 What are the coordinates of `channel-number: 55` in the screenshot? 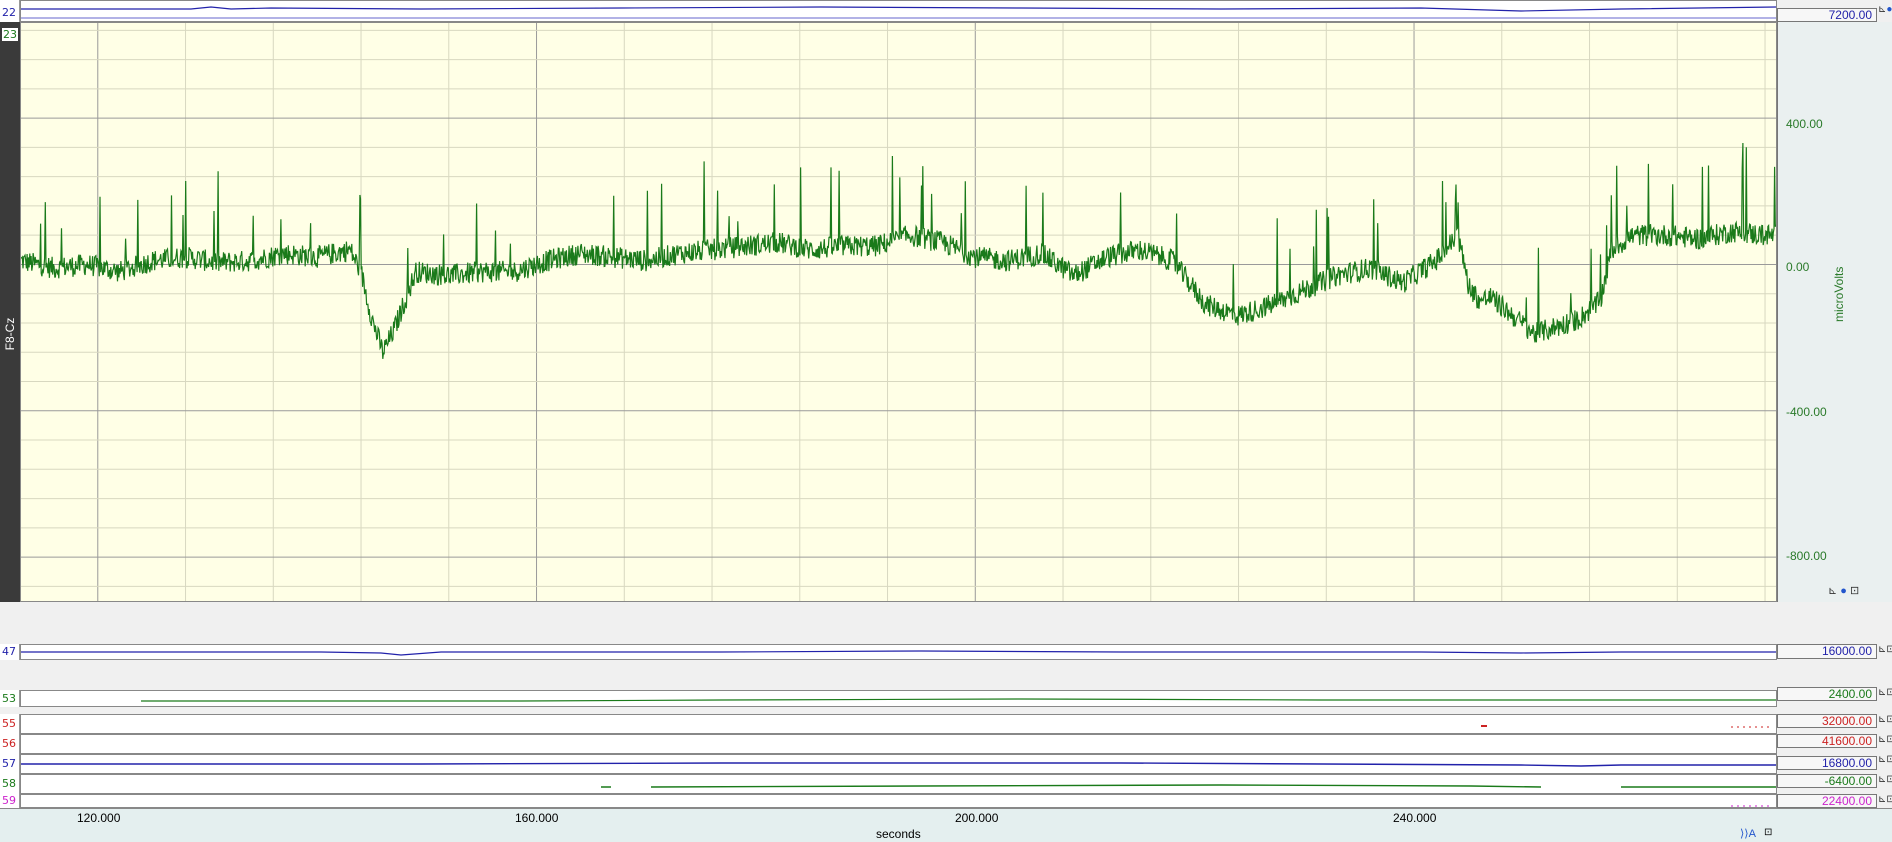 It's located at (9, 723).